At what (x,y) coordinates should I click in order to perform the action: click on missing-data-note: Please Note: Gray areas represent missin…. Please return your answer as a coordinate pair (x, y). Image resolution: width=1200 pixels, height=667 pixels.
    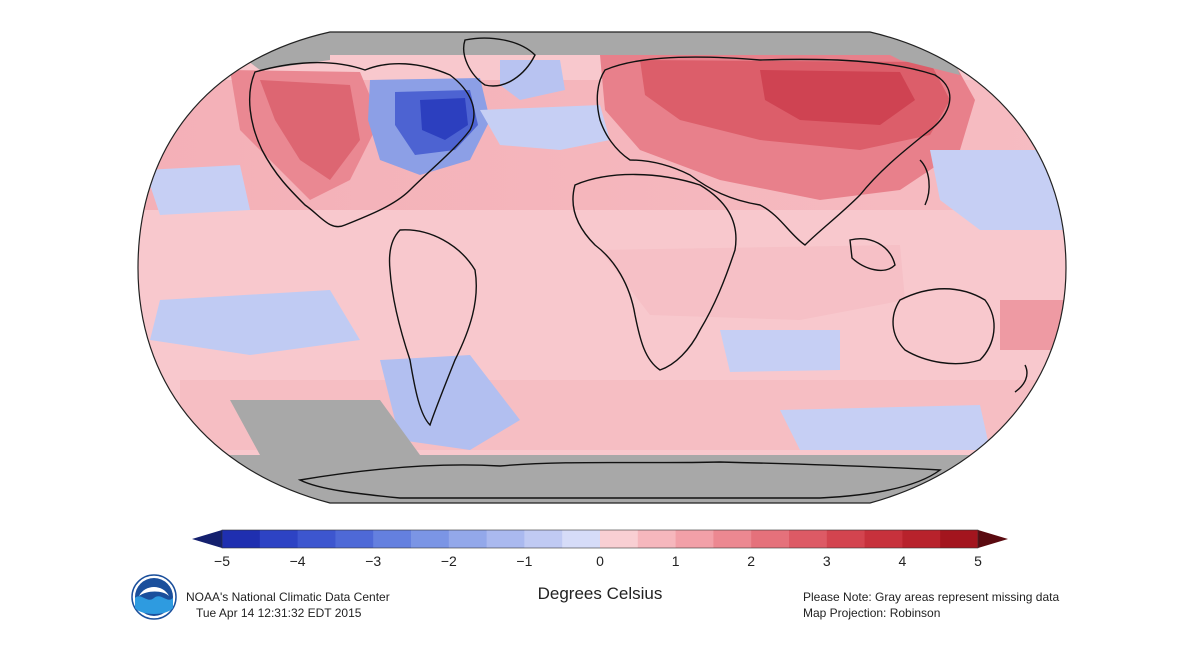
    Looking at the image, I should click on (931, 597).